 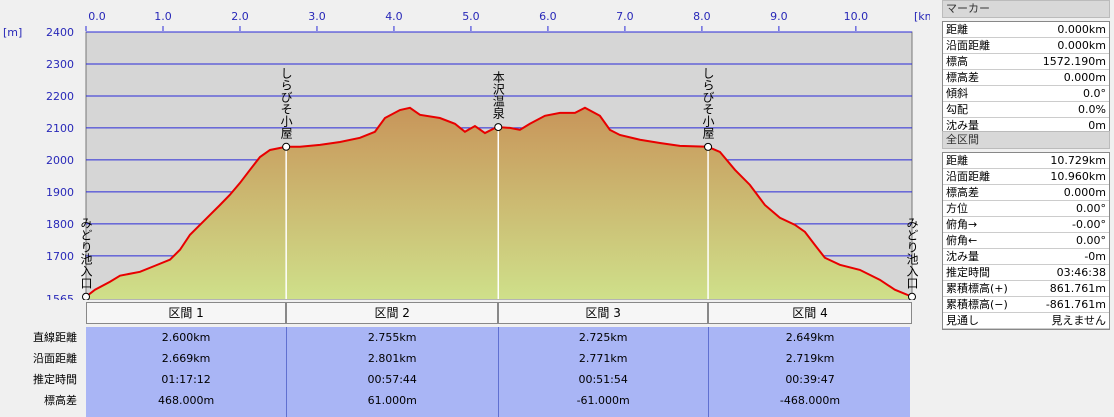 I want to click on section-cell: 2.600km, so click(x=186, y=337).